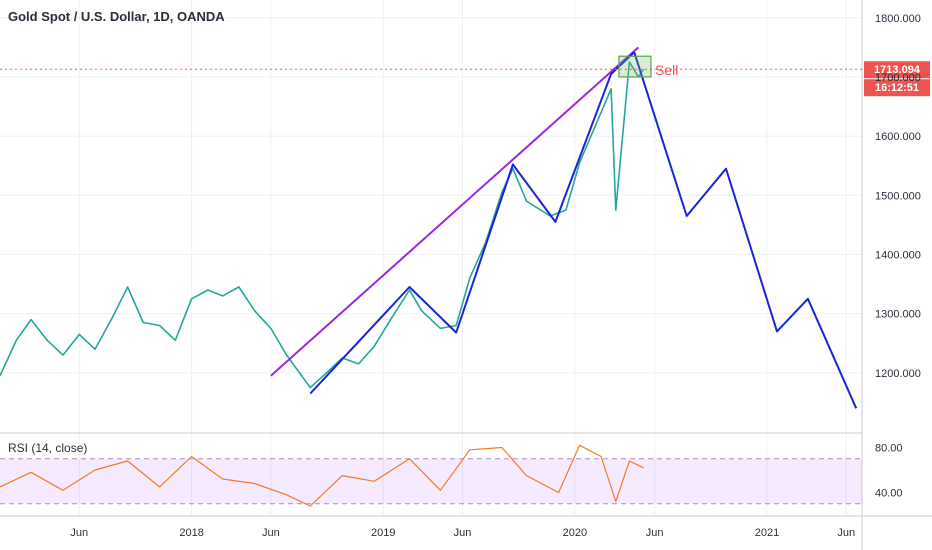  Describe the element at coordinates (383, 533) in the screenshot. I see `time-tick-label-3: 2019` at that location.